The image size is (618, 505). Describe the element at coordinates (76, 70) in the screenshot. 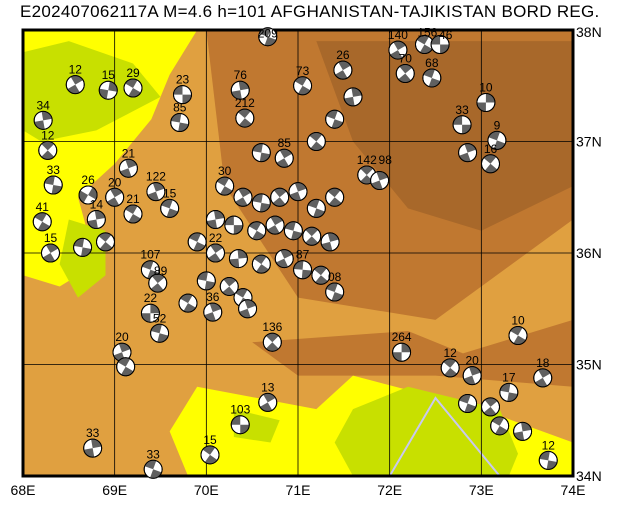

I see `depth-label: 12` at that location.